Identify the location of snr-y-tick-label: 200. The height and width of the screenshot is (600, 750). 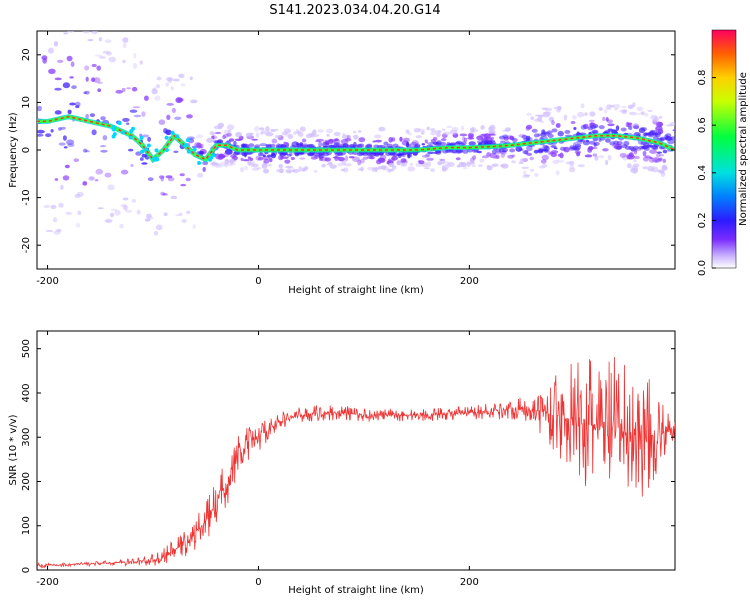
(26, 481).